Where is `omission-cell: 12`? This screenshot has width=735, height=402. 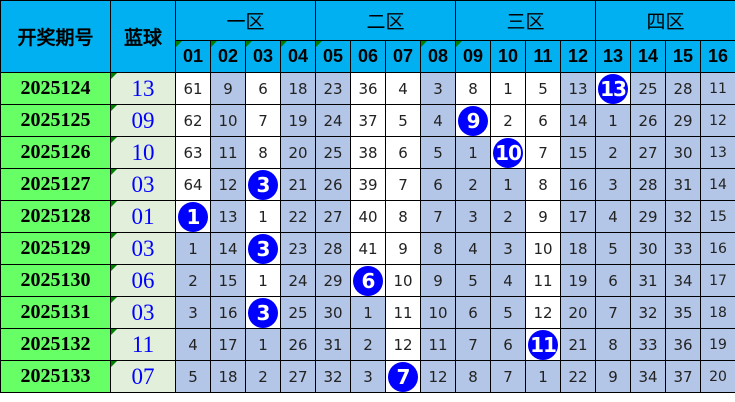
omission-cell: 12 is located at coordinates (438, 376).